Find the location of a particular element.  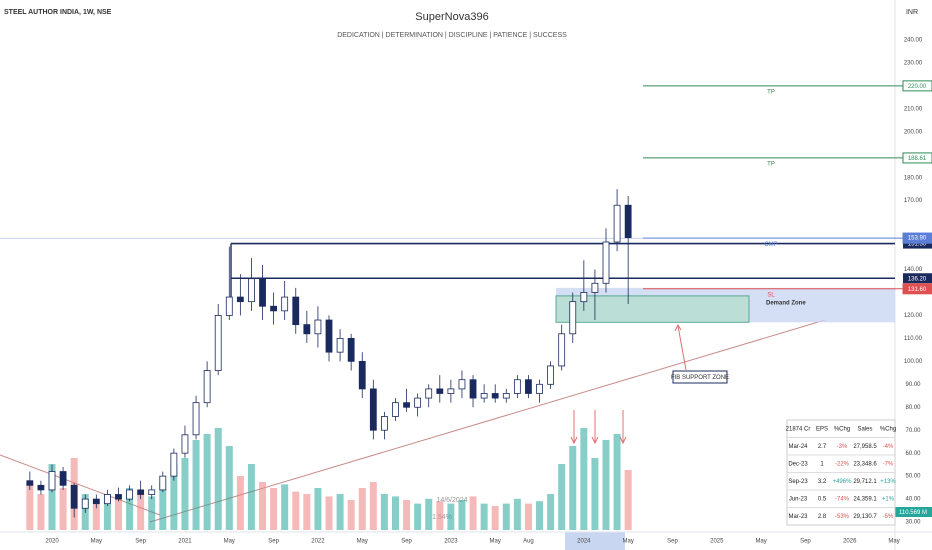

table-cell: -7% is located at coordinates (888, 464).